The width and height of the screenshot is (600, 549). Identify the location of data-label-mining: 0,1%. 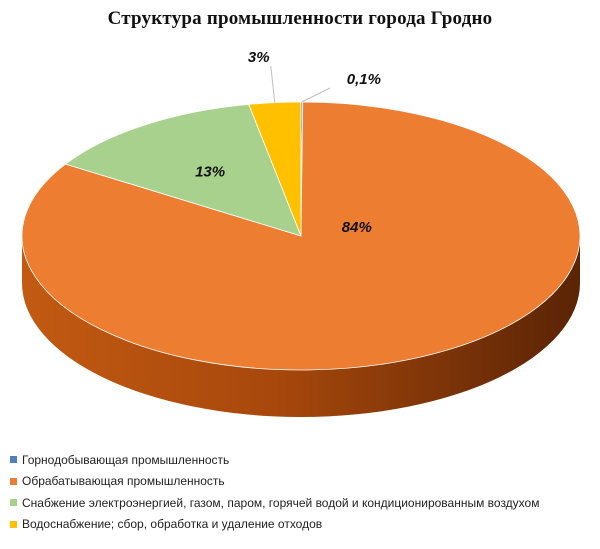
(364, 79).